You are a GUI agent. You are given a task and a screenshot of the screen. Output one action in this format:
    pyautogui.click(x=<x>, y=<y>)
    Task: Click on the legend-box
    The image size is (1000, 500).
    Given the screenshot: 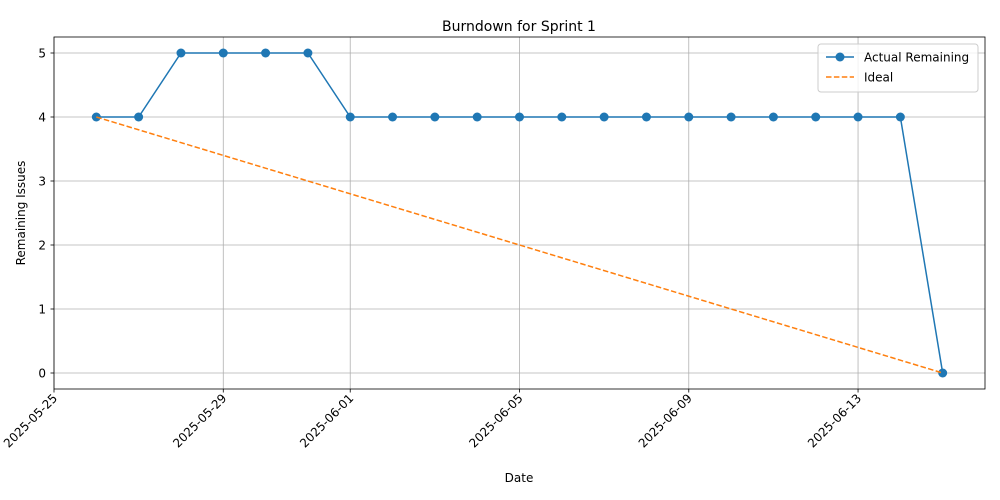 What is the action you would take?
    pyautogui.click(x=898, y=68)
    